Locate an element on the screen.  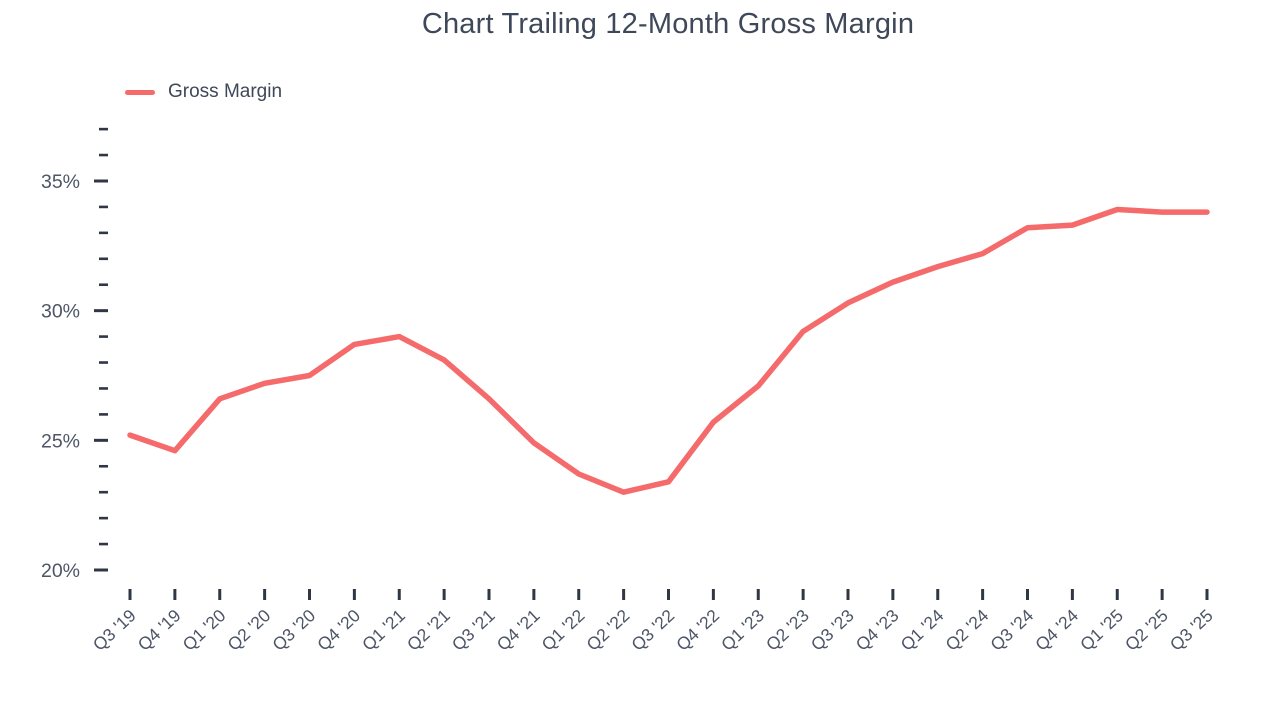
y-axis-tick-label: 20% is located at coordinates (60, 571).